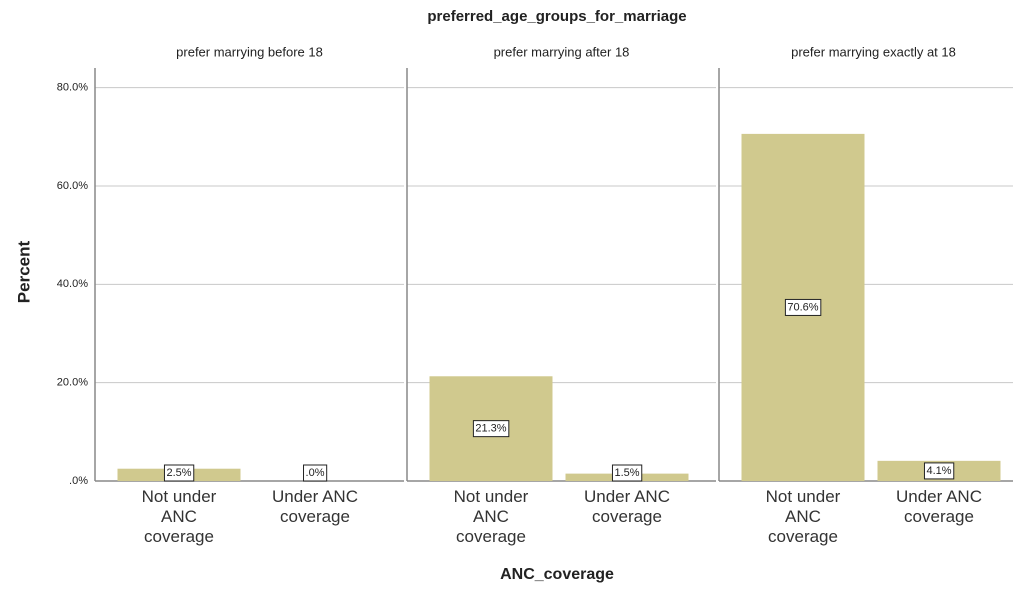 This screenshot has width=1013, height=592. I want to click on value-label: 1.5%, so click(627, 473).